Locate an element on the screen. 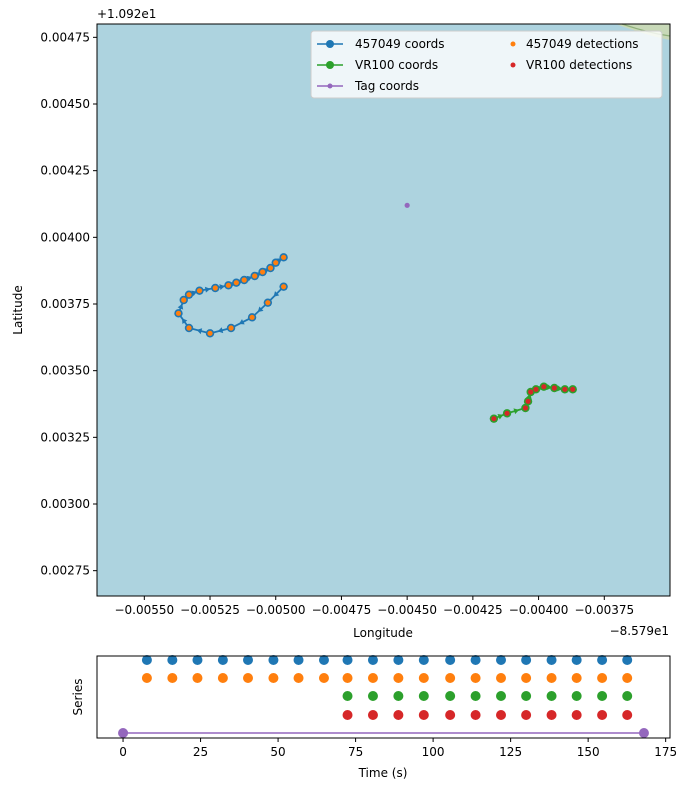  x-tick-label: −0.00450 is located at coordinates (407, 610).